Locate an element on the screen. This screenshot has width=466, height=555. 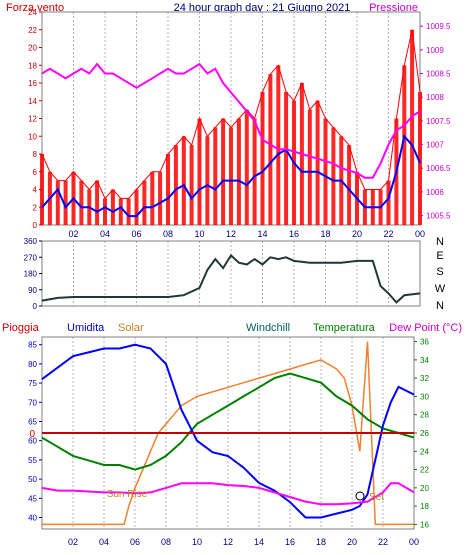
temperature-tick-label: 28 is located at coordinates (424, 415).